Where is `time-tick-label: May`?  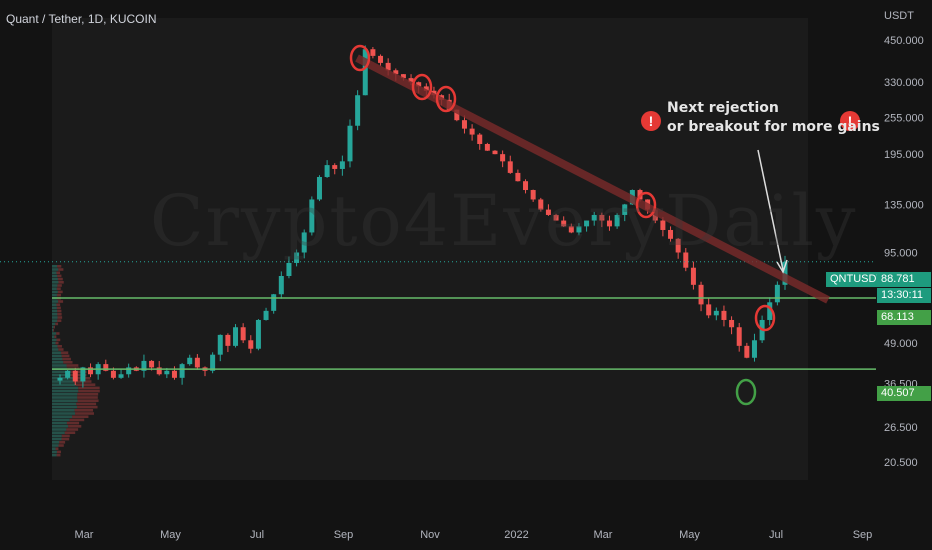 time-tick-label: May is located at coordinates (689, 535).